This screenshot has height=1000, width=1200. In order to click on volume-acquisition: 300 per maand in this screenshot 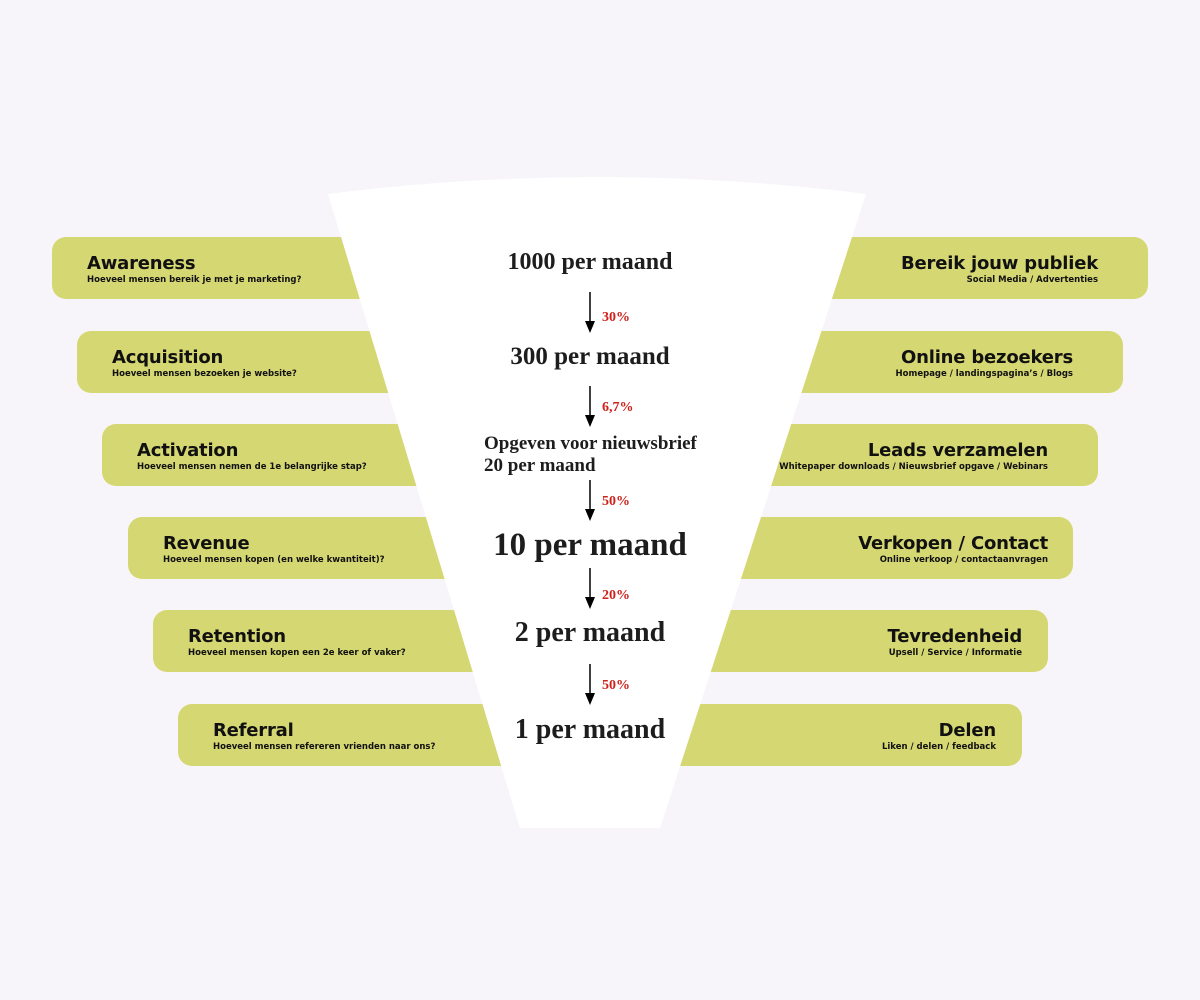, I will do `click(590, 356)`.